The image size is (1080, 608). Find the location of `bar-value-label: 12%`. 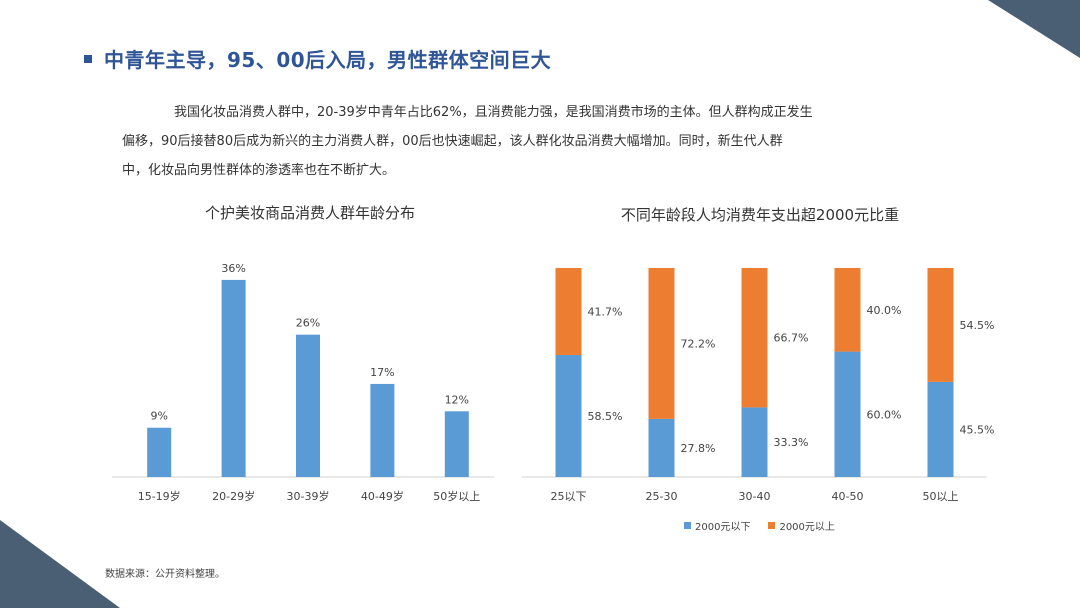

bar-value-label: 12% is located at coordinates (457, 399).